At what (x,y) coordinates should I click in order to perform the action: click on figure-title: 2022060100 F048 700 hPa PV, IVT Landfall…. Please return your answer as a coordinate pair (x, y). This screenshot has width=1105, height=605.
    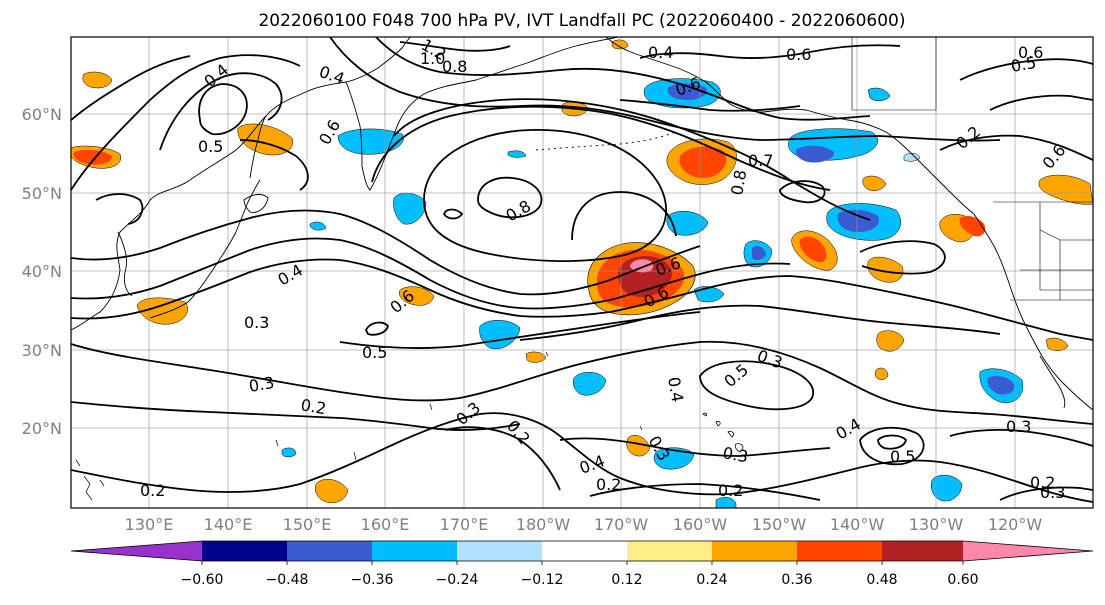
    Looking at the image, I should click on (581, 21).